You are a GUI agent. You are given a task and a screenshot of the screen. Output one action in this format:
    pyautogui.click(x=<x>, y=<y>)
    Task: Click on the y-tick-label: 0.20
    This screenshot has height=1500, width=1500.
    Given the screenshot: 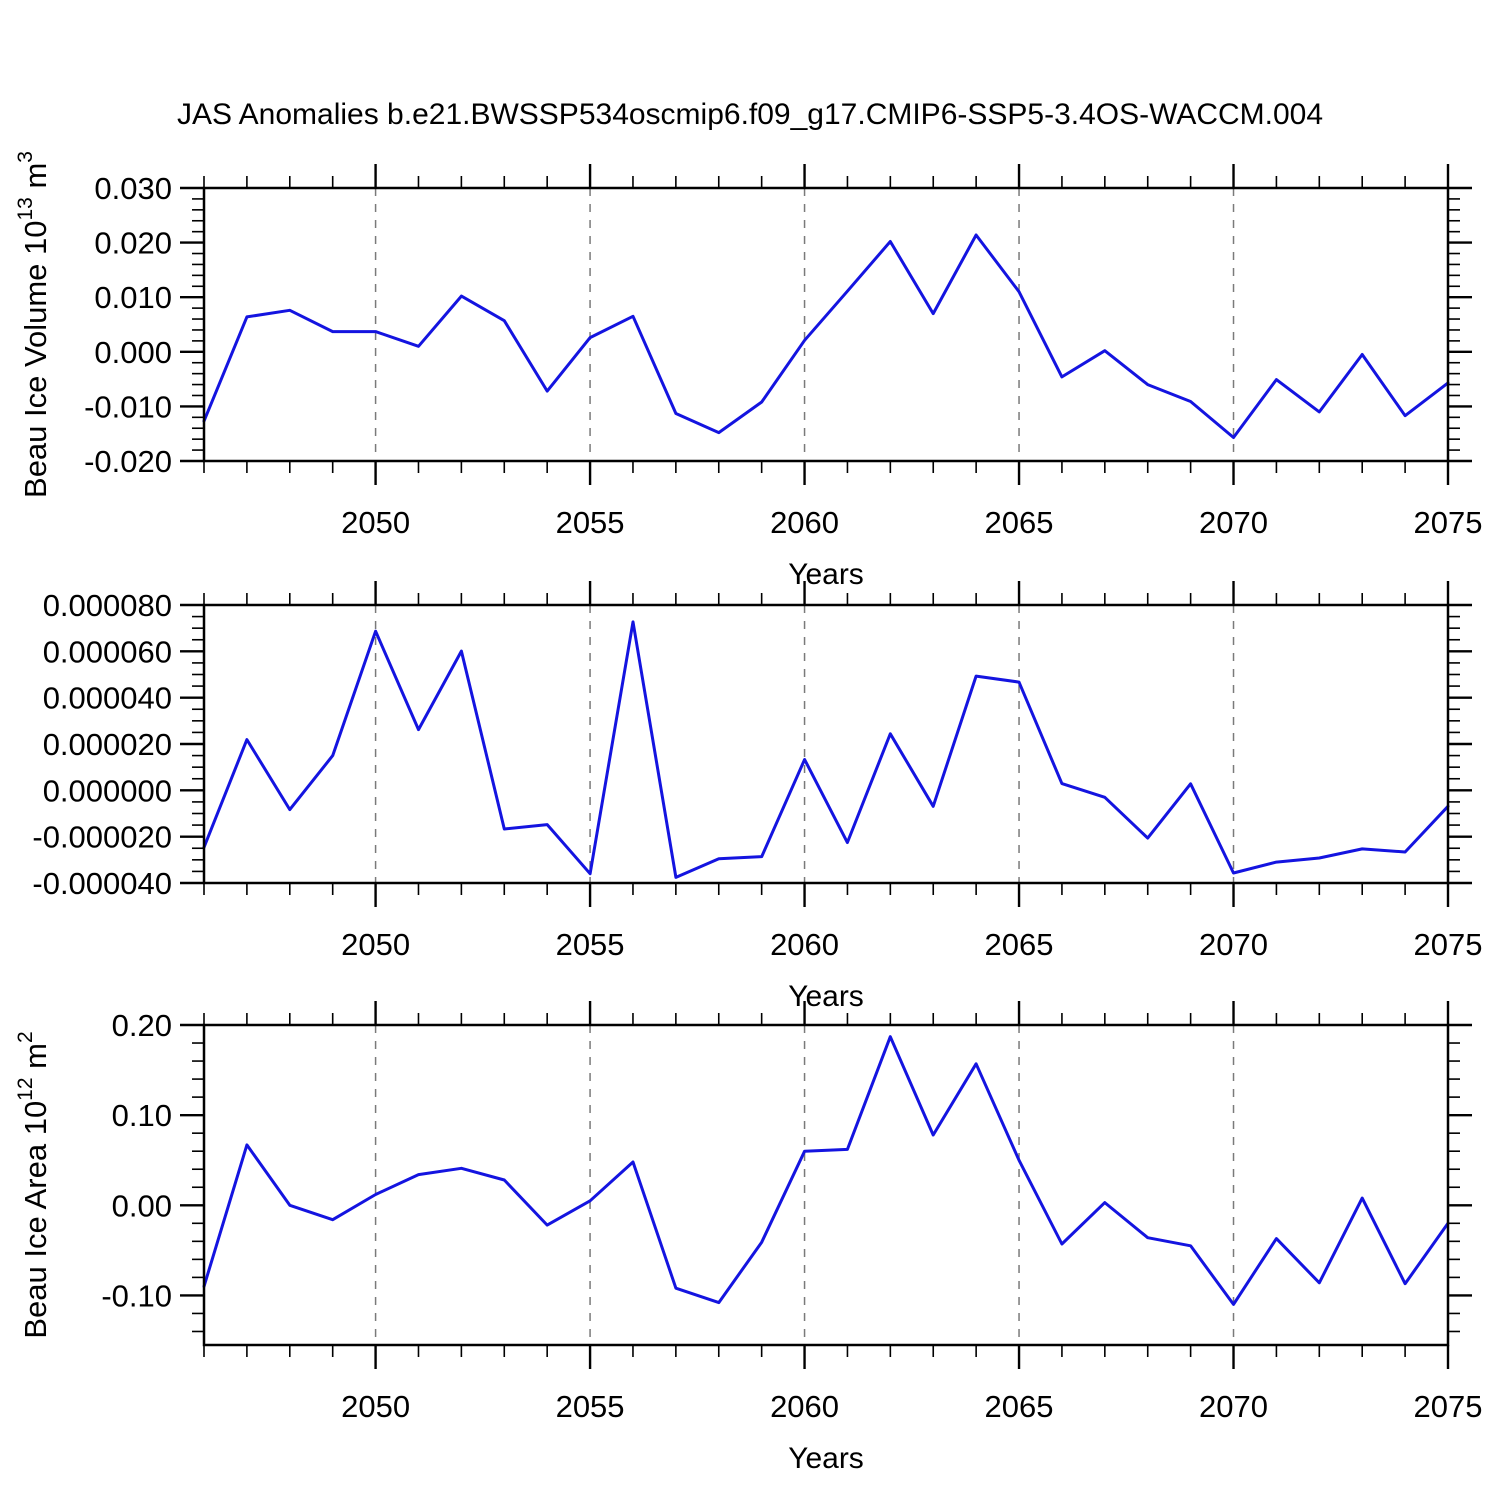 What is the action you would take?
    pyautogui.click(x=142, y=1025)
    